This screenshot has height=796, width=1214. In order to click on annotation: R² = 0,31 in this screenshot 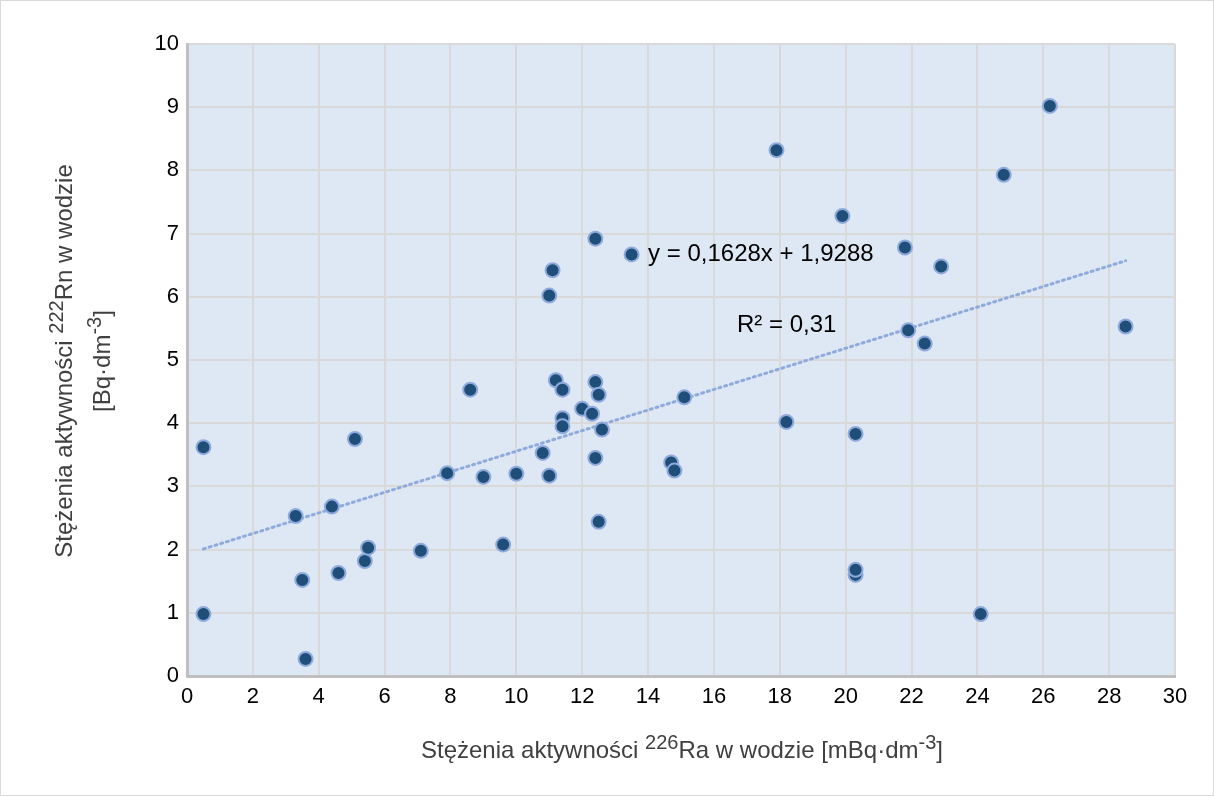, I will do `click(786, 323)`.